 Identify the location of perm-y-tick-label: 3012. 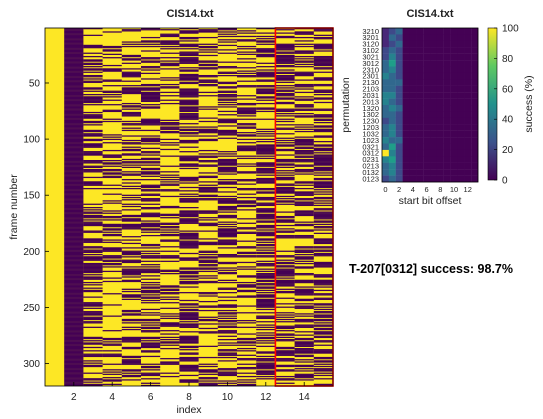
(370, 63).